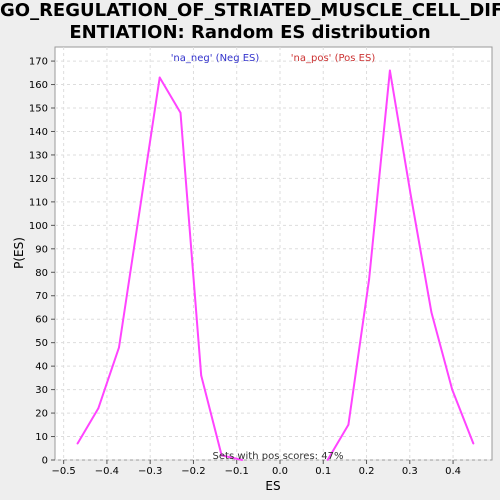 The image size is (500, 500). Describe the element at coordinates (453, 471) in the screenshot. I see `x-tick-label: 0.4` at that location.